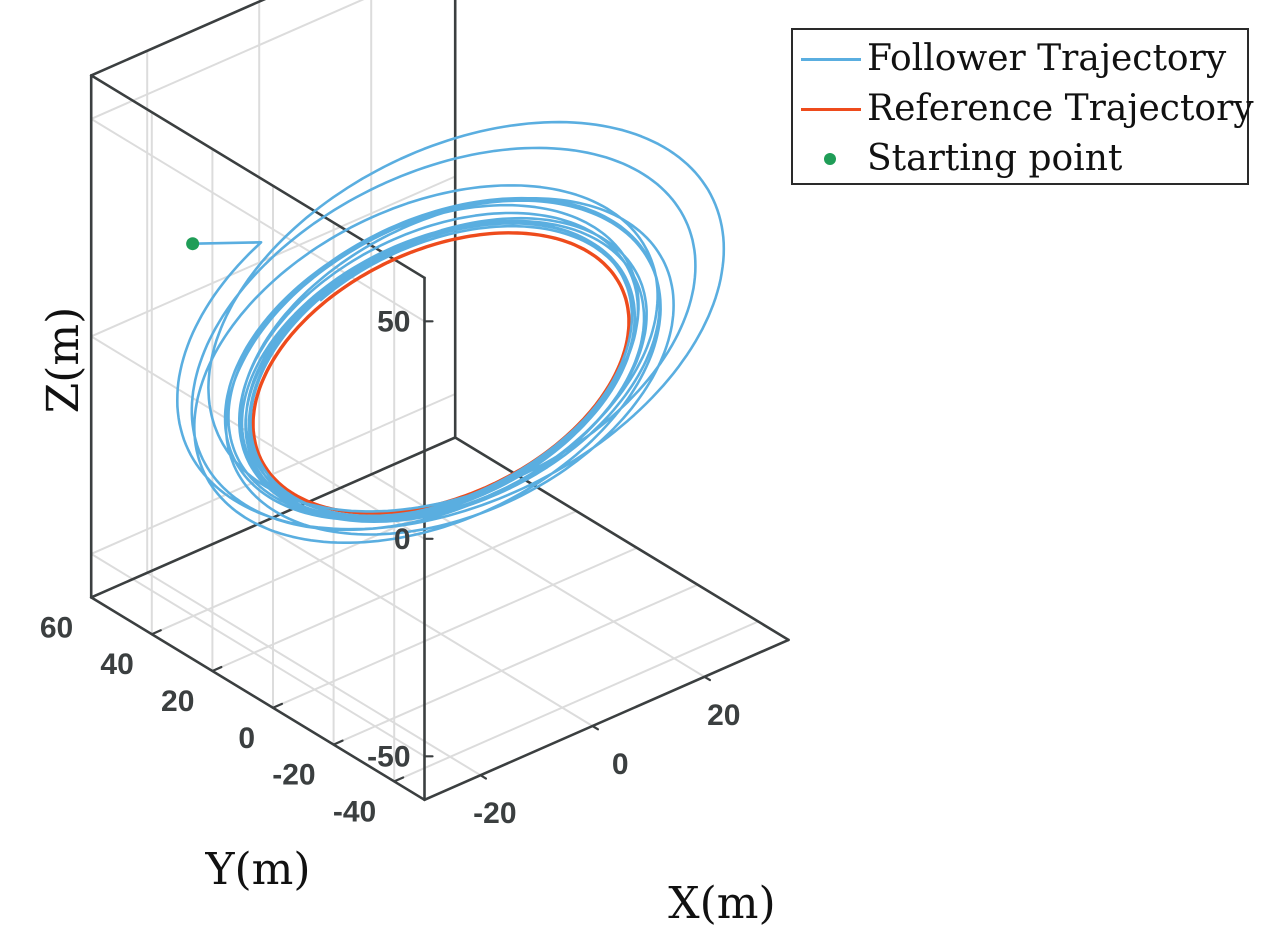  What do you see at coordinates (388, 756) in the screenshot?
I see `z-tick-label: -50` at bounding box center [388, 756].